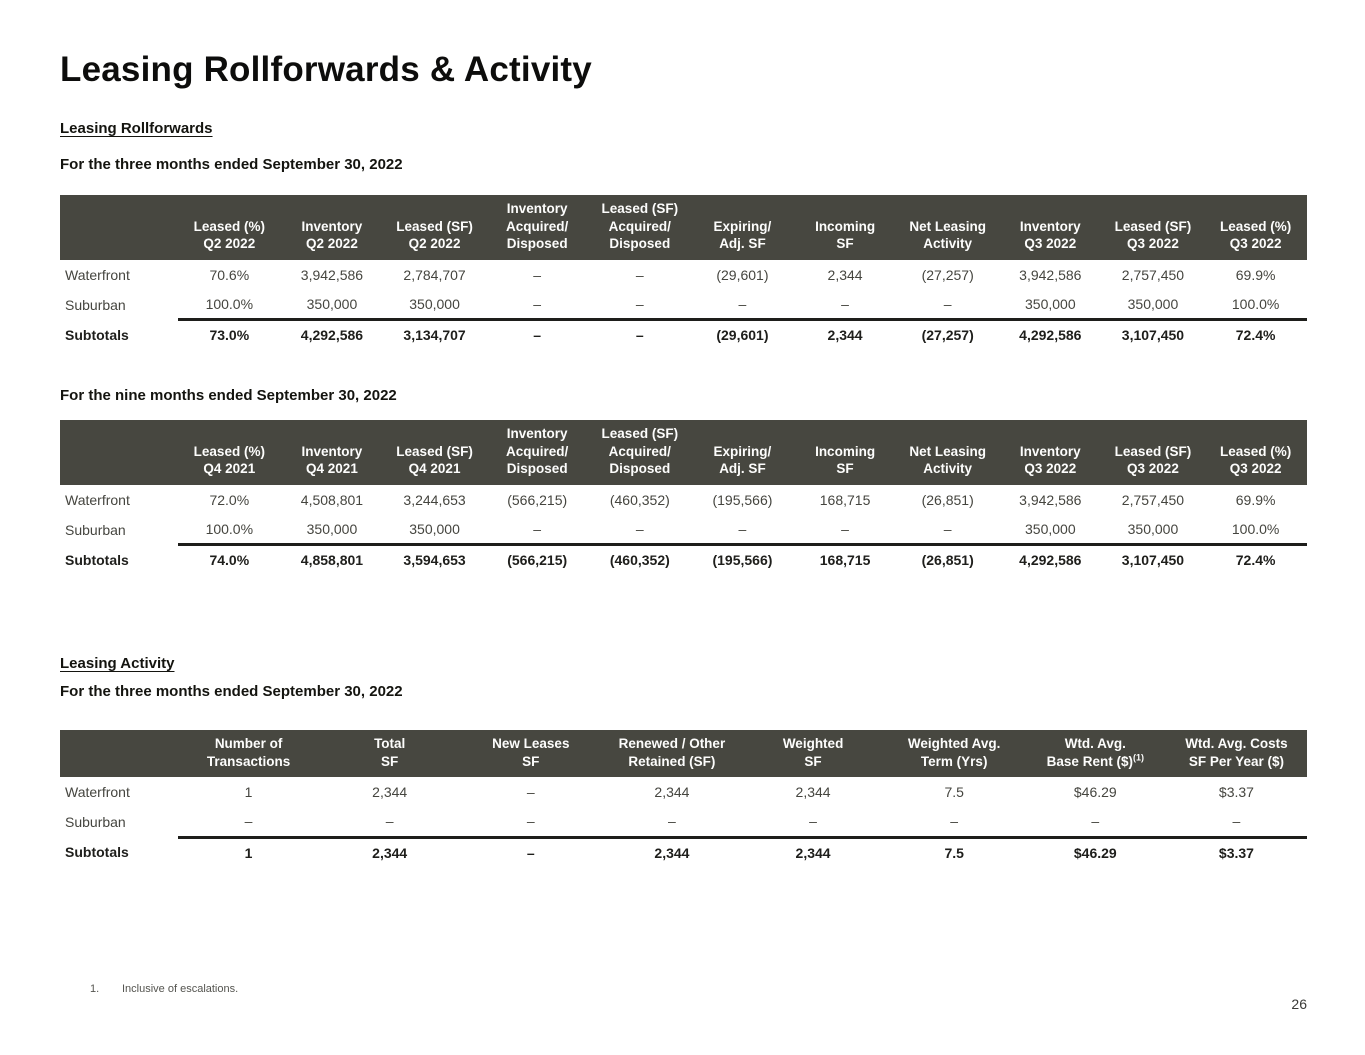  Describe the element at coordinates (1236, 792) in the screenshot. I see `table-cell: $3.37` at that location.